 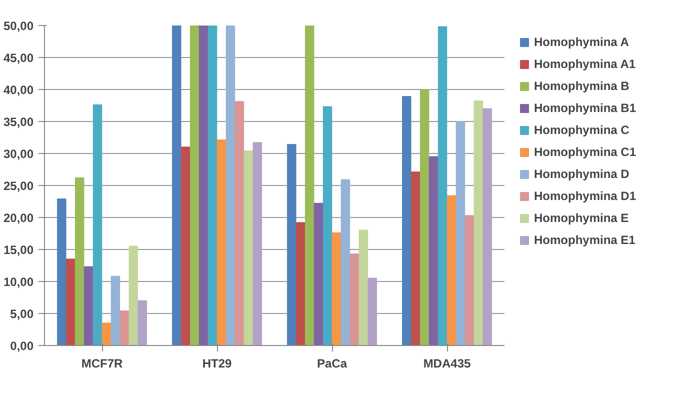 What do you see at coordinates (18, 58) in the screenshot?
I see `y-tick-label: 45,00` at bounding box center [18, 58].